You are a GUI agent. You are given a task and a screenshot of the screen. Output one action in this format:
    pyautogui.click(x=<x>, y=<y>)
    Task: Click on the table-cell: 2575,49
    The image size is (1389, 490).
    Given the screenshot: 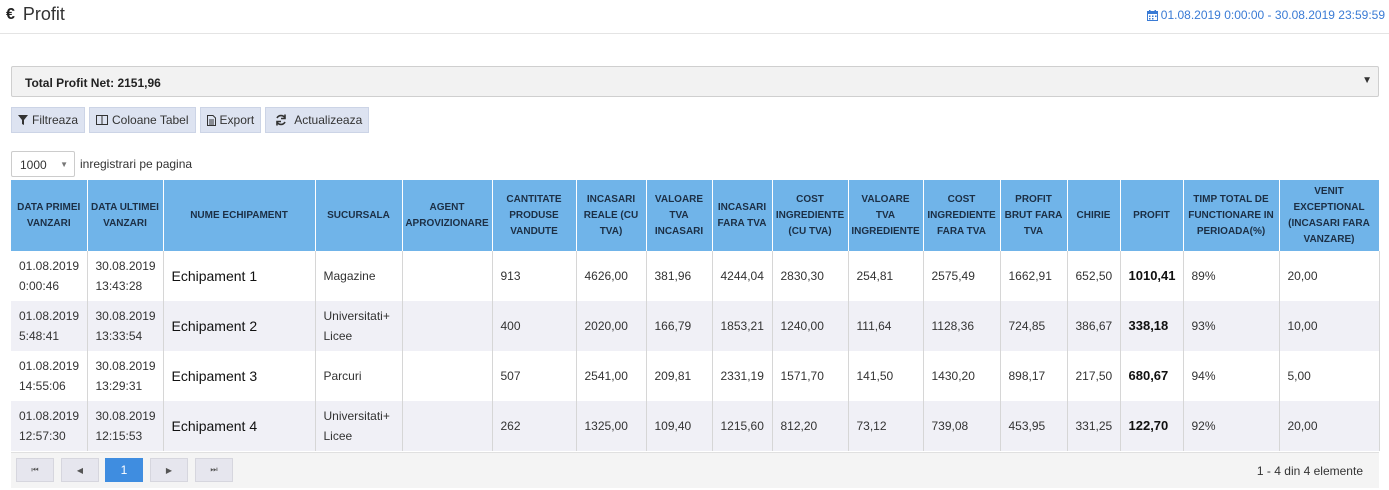 What is the action you would take?
    pyautogui.click(x=962, y=276)
    